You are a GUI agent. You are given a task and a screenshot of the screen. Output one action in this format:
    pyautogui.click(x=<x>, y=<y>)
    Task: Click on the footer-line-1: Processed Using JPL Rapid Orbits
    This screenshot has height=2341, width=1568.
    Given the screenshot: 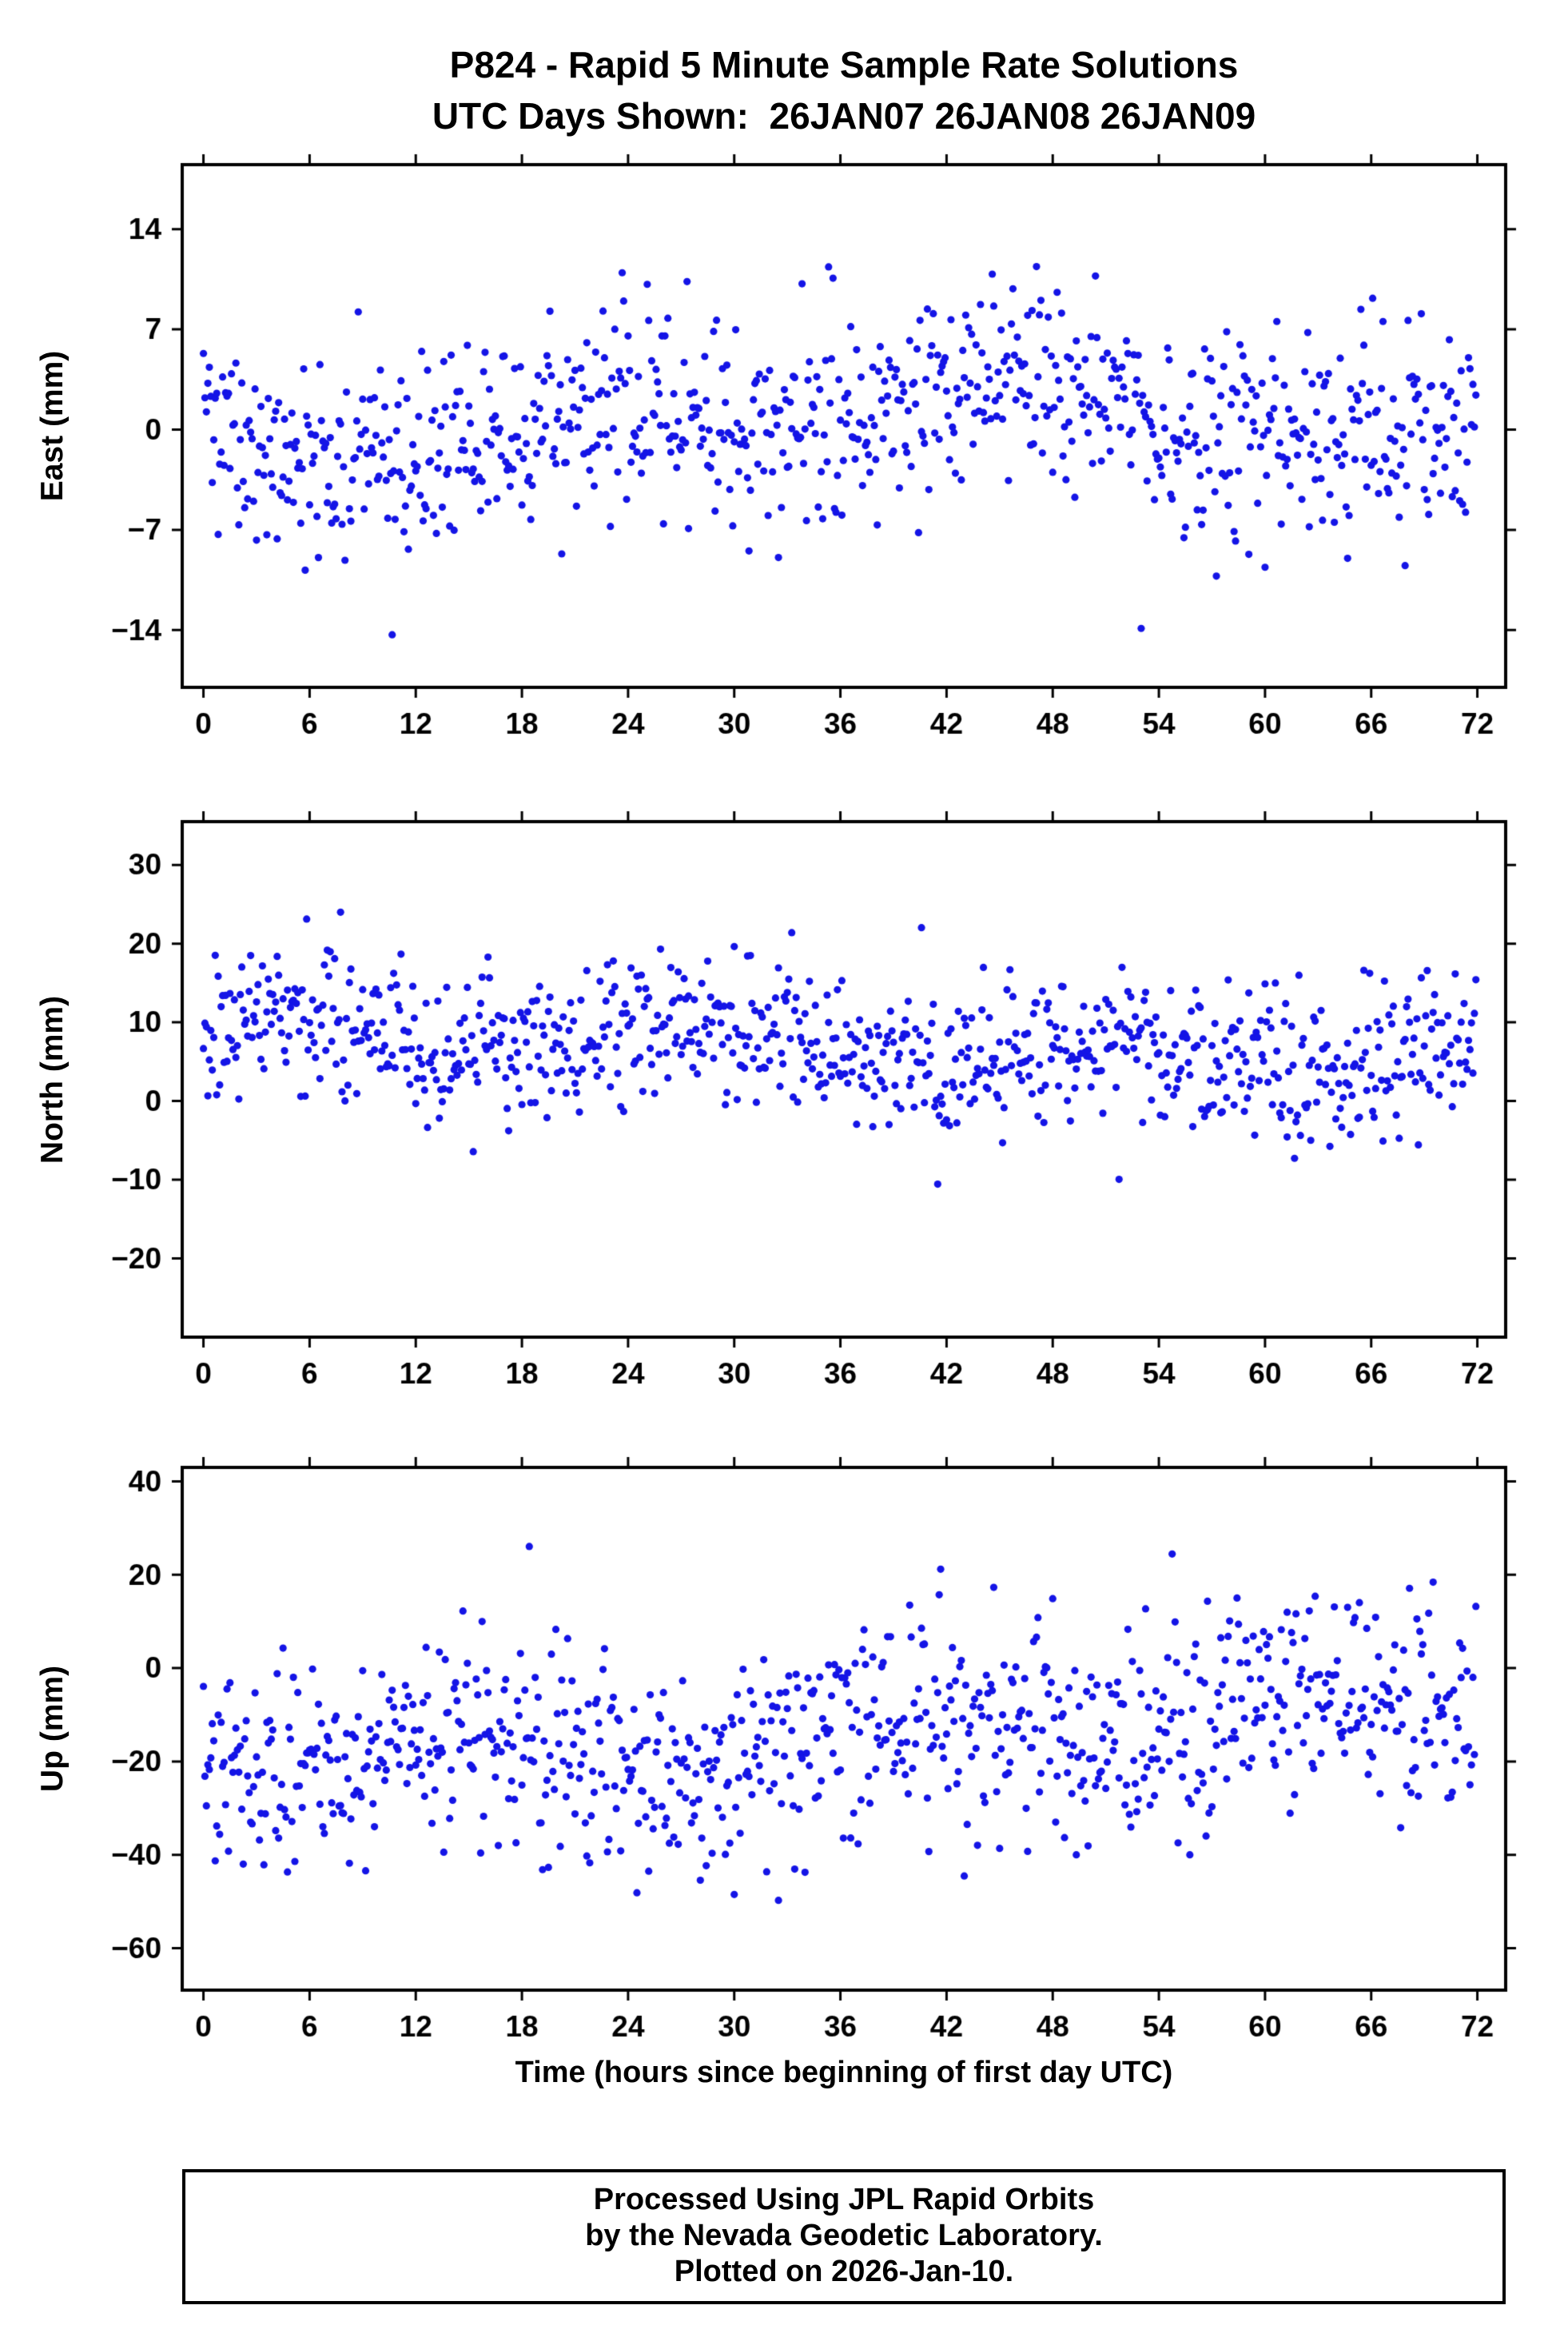 What is the action you would take?
    pyautogui.click(x=844, y=2199)
    